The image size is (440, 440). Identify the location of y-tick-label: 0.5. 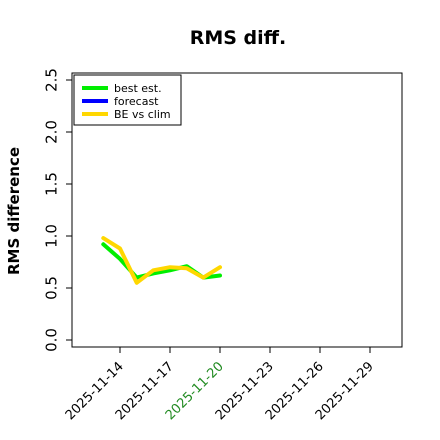
(51, 288).